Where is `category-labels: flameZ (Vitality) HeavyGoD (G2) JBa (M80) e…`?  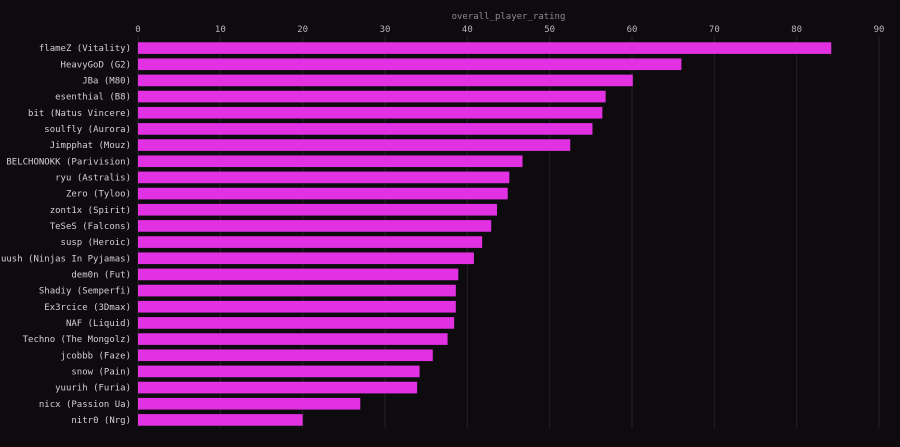
category-labels: flameZ (Vitality) HeavyGoD (G2) JBa (M80) e… is located at coordinates (65, 235).